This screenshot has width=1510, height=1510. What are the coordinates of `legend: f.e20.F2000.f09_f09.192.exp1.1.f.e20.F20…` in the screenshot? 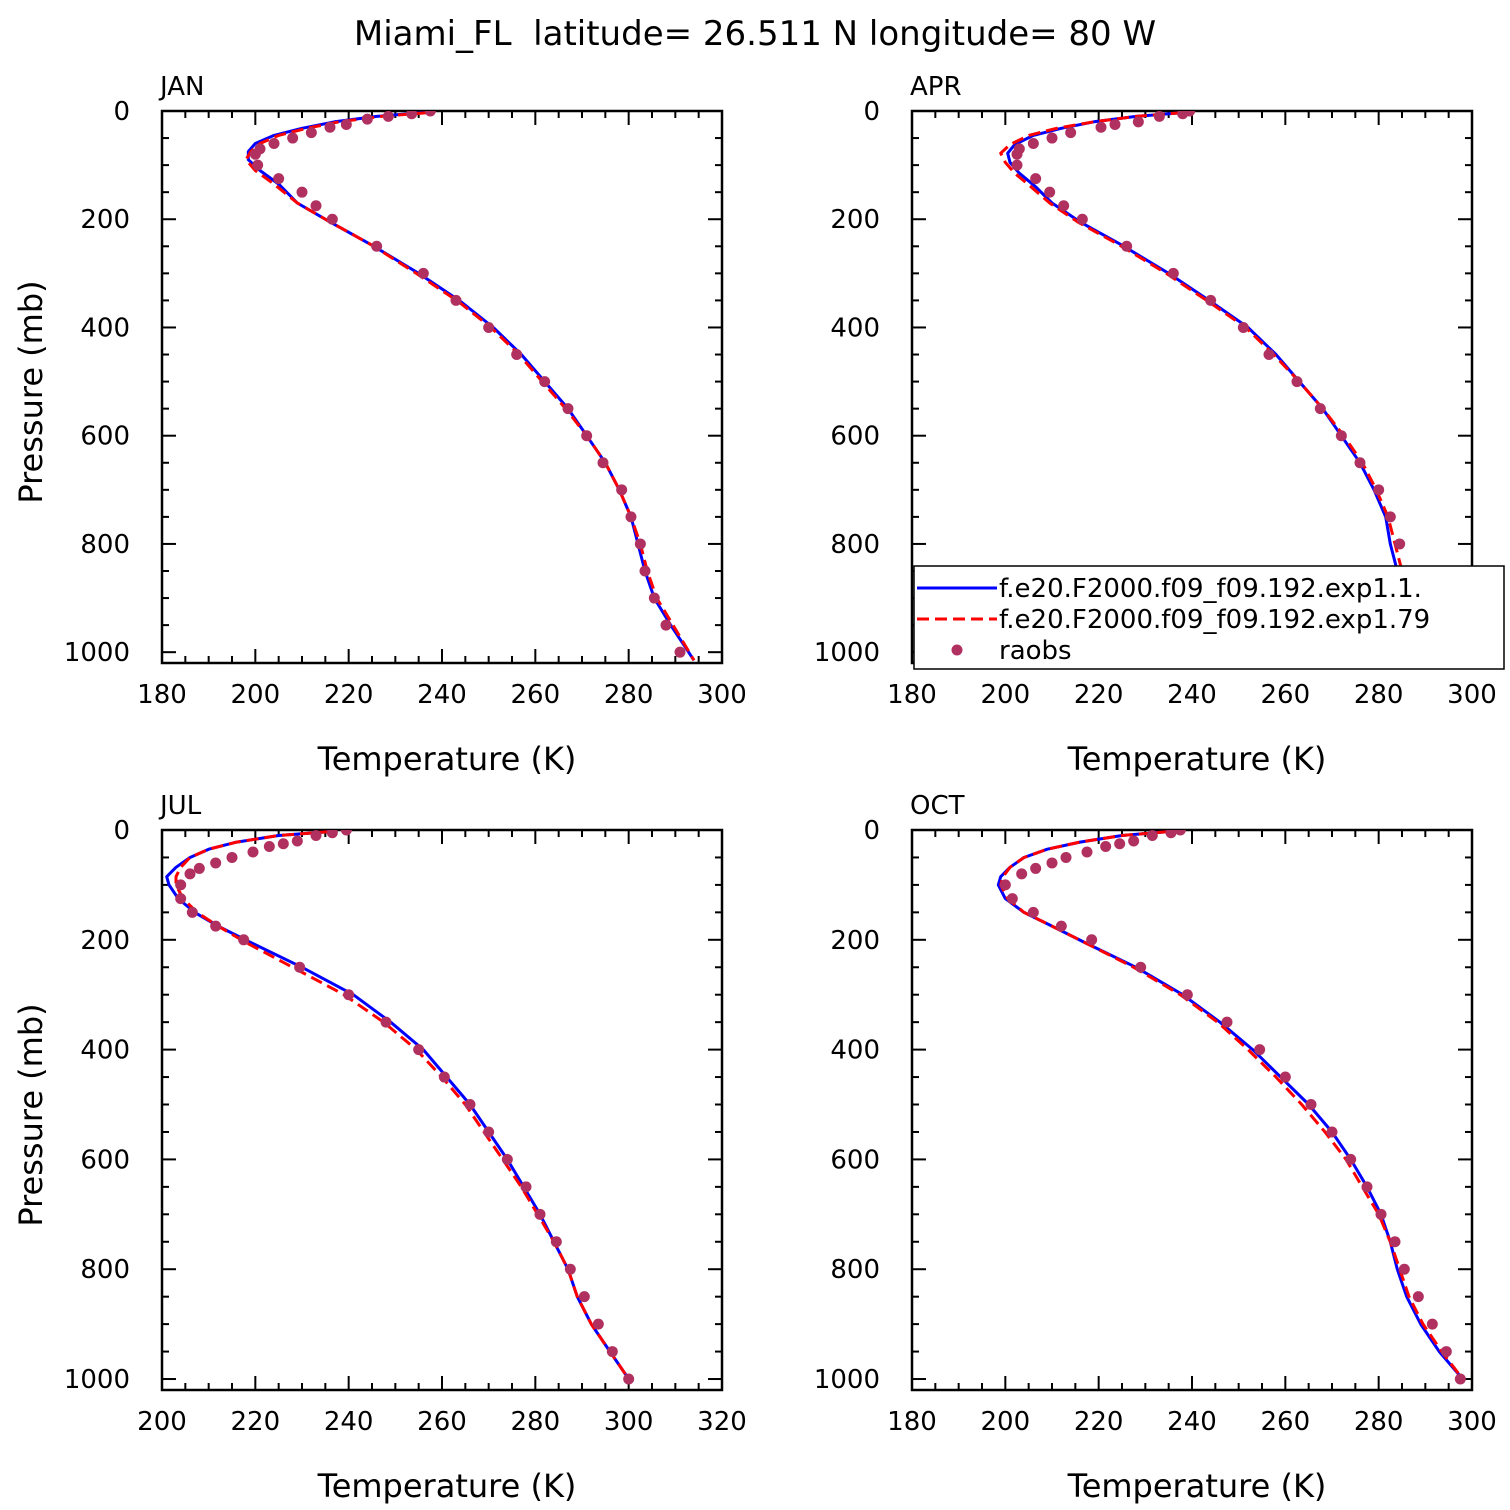 It's located at (1209, 617).